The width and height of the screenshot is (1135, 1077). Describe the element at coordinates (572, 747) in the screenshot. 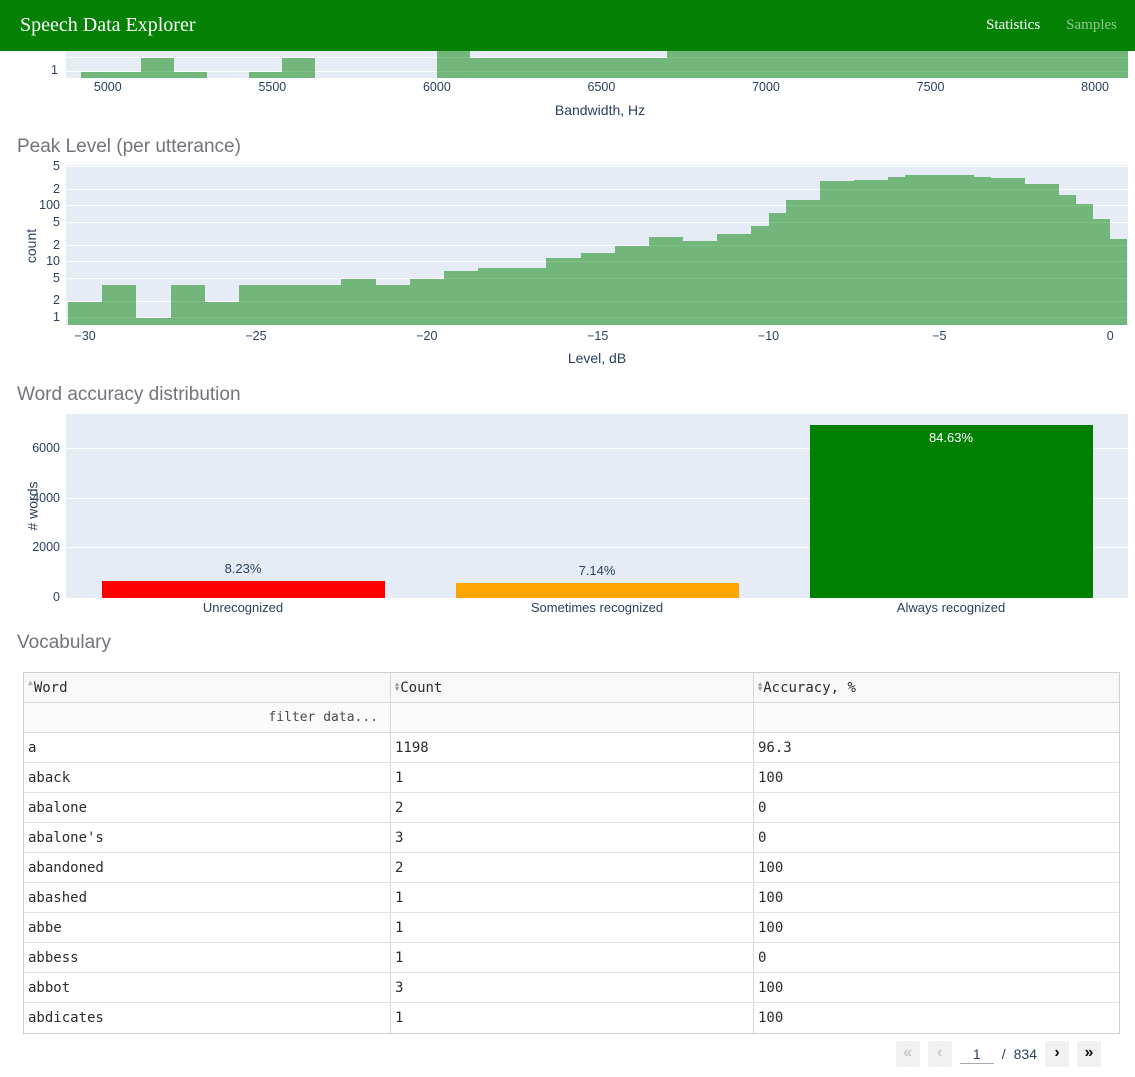

I see `table-cell: 1198` at that location.